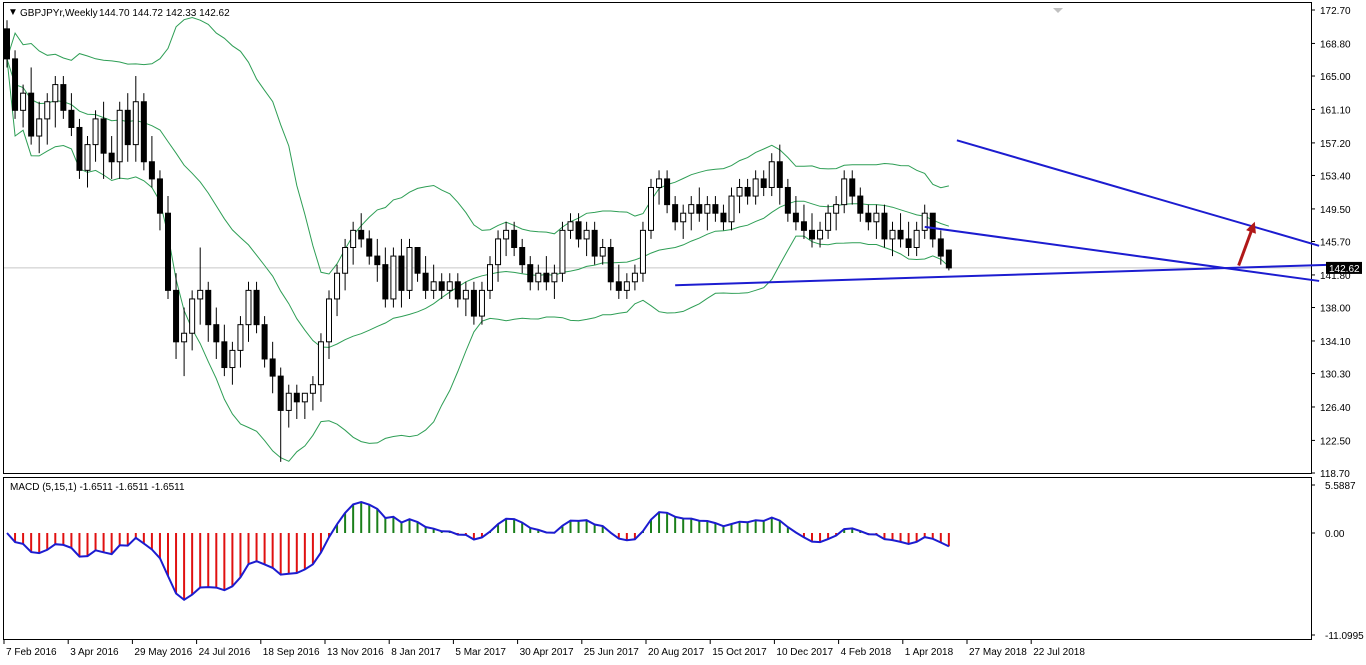  What do you see at coordinates (1122, 253) in the screenshot?
I see `trendline-lower-wedge` at bounding box center [1122, 253].